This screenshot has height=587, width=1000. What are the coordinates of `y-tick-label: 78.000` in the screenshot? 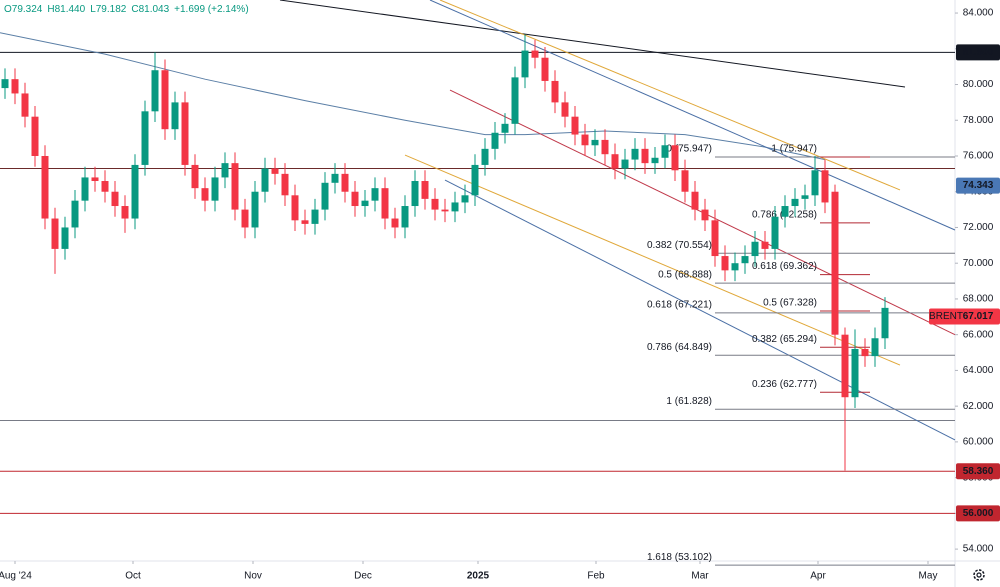 It's located at (978, 120).